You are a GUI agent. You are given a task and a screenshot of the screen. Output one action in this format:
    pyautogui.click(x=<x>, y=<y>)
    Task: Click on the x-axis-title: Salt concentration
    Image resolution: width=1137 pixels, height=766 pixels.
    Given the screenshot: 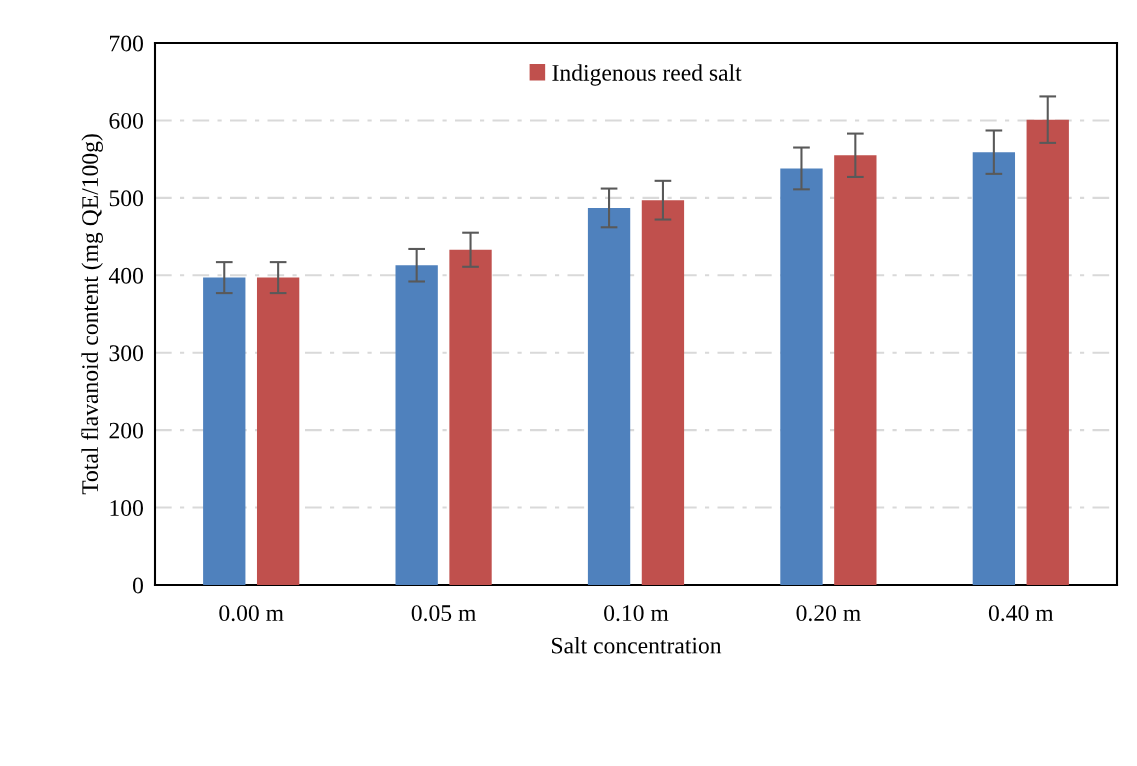 What is the action you would take?
    pyautogui.click(x=637, y=645)
    